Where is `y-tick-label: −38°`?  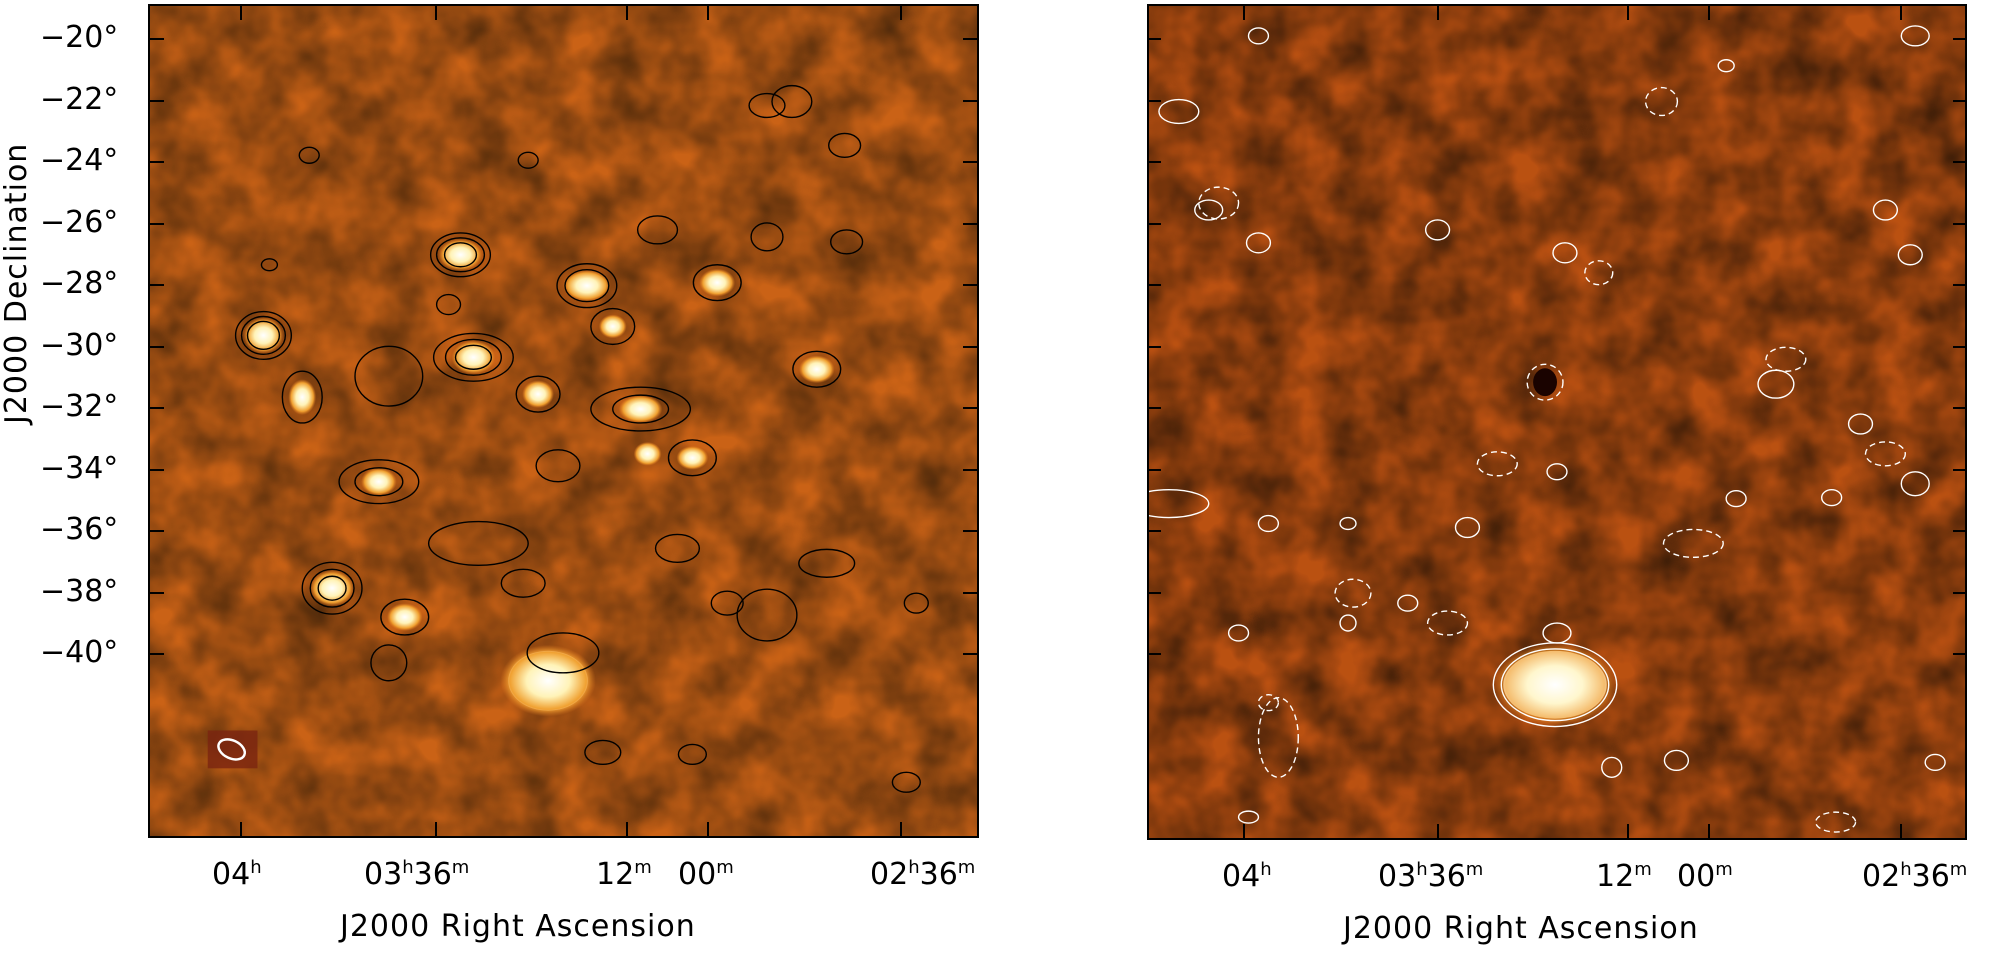
y-tick-label: −38° is located at coordinates (79, 591).